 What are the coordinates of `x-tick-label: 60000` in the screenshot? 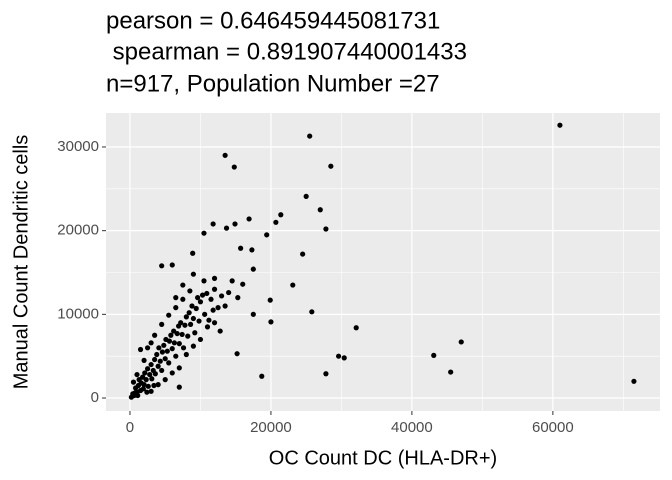 It's located at (553, 427).